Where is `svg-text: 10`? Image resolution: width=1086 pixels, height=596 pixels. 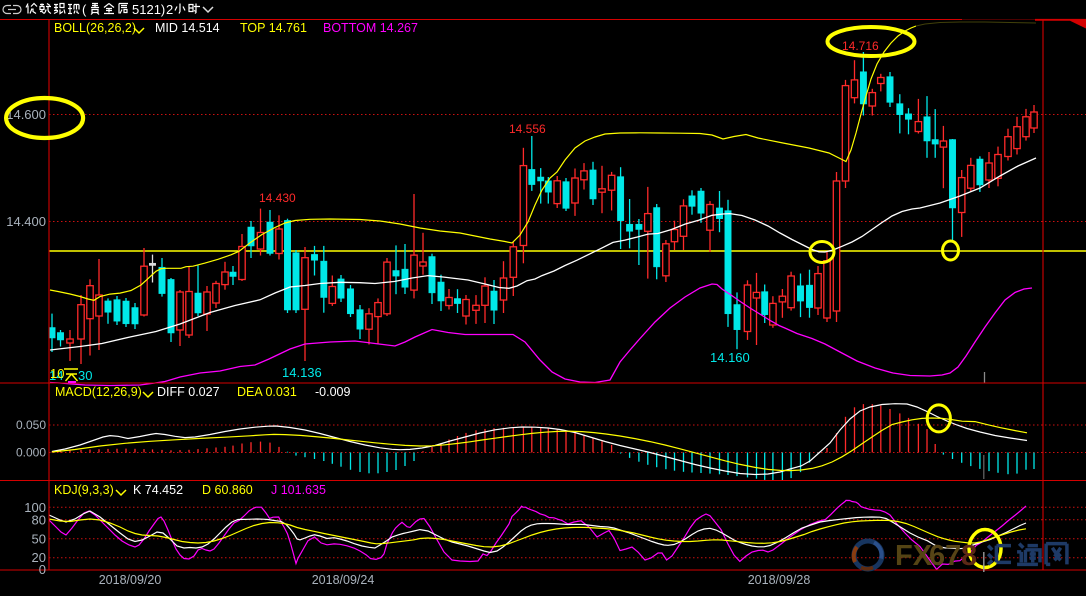
svg-text: 10 is located at coordinates (57, 373).